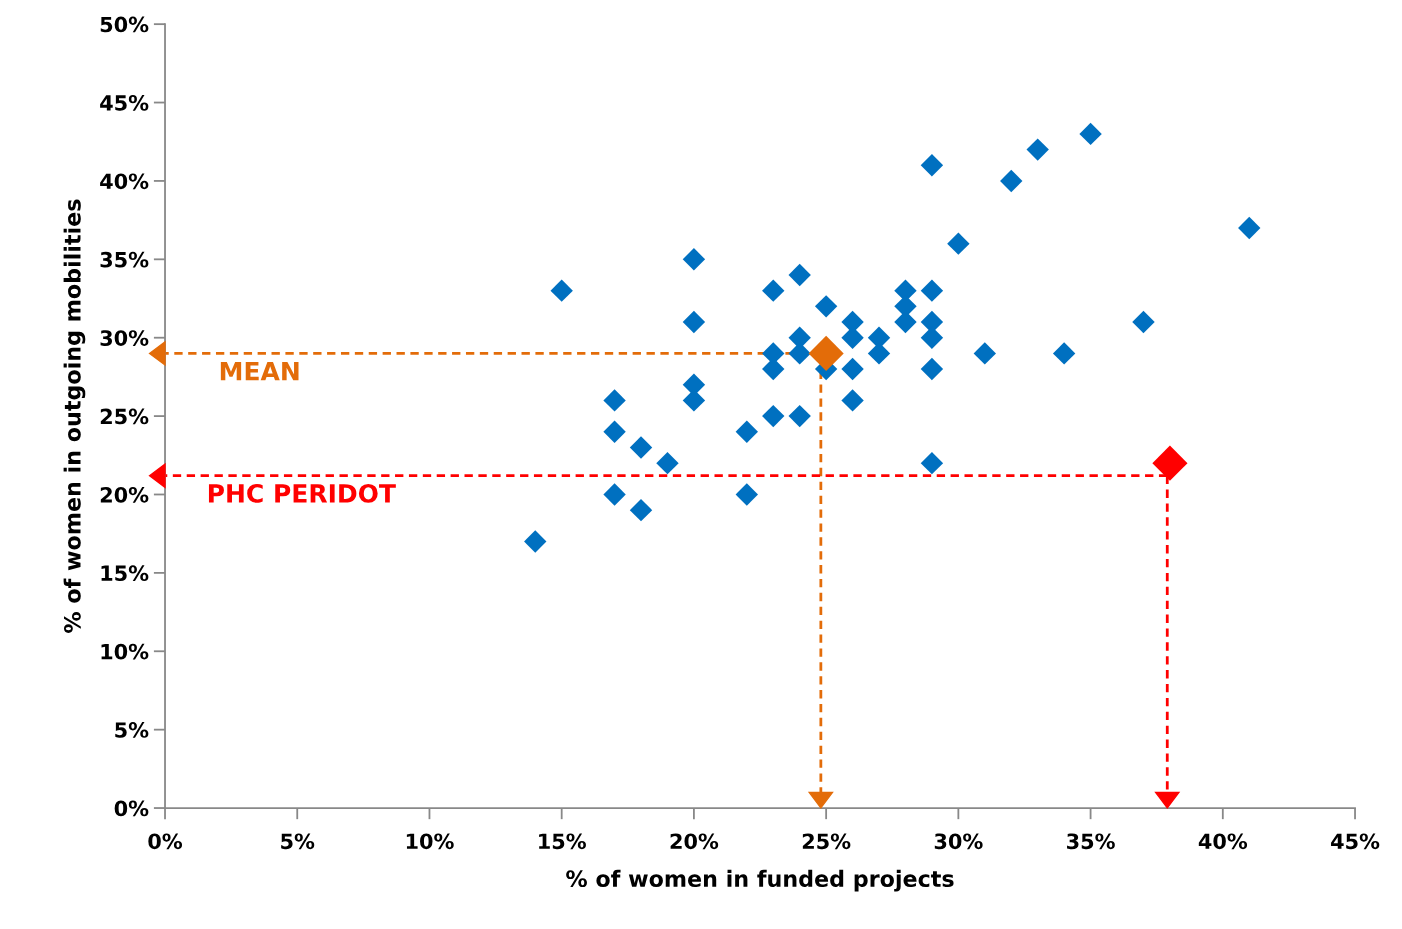 This screenshot has height=929, width=1402. What do you see at coordinates (131, 808) in the screenshot?
I see `y-tick-label: 0%` at bounding box center [131, 808].